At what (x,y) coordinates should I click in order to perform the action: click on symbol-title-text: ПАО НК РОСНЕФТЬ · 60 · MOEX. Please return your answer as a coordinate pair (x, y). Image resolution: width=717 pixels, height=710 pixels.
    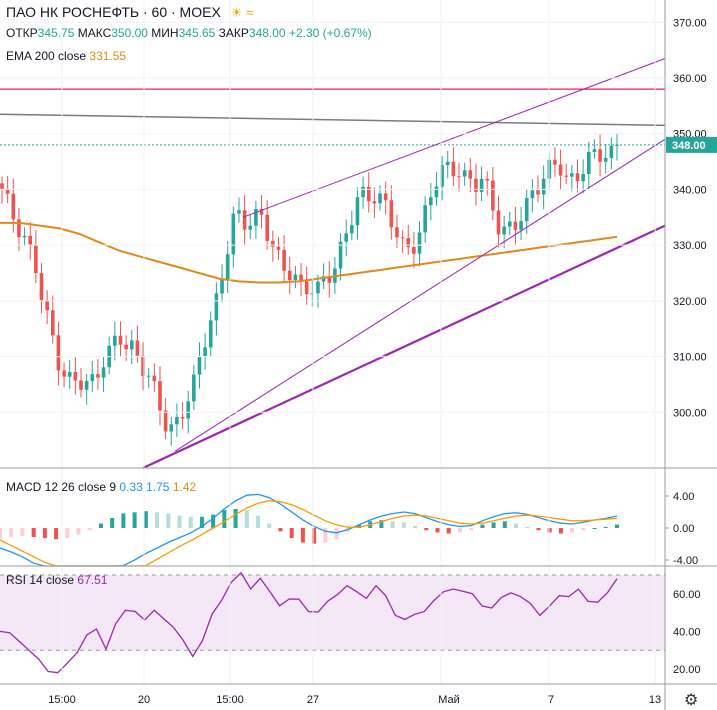
    Looking at the image, I should click on (113, 12).